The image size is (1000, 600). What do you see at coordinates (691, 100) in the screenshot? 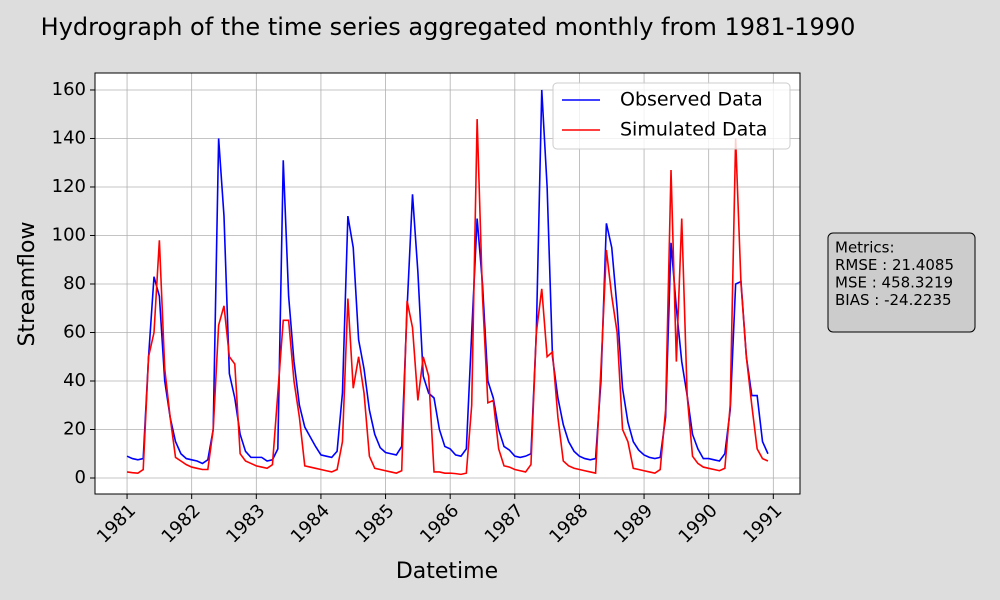
I see `legend-label: Observed Data` at bounding box center [691, 100].